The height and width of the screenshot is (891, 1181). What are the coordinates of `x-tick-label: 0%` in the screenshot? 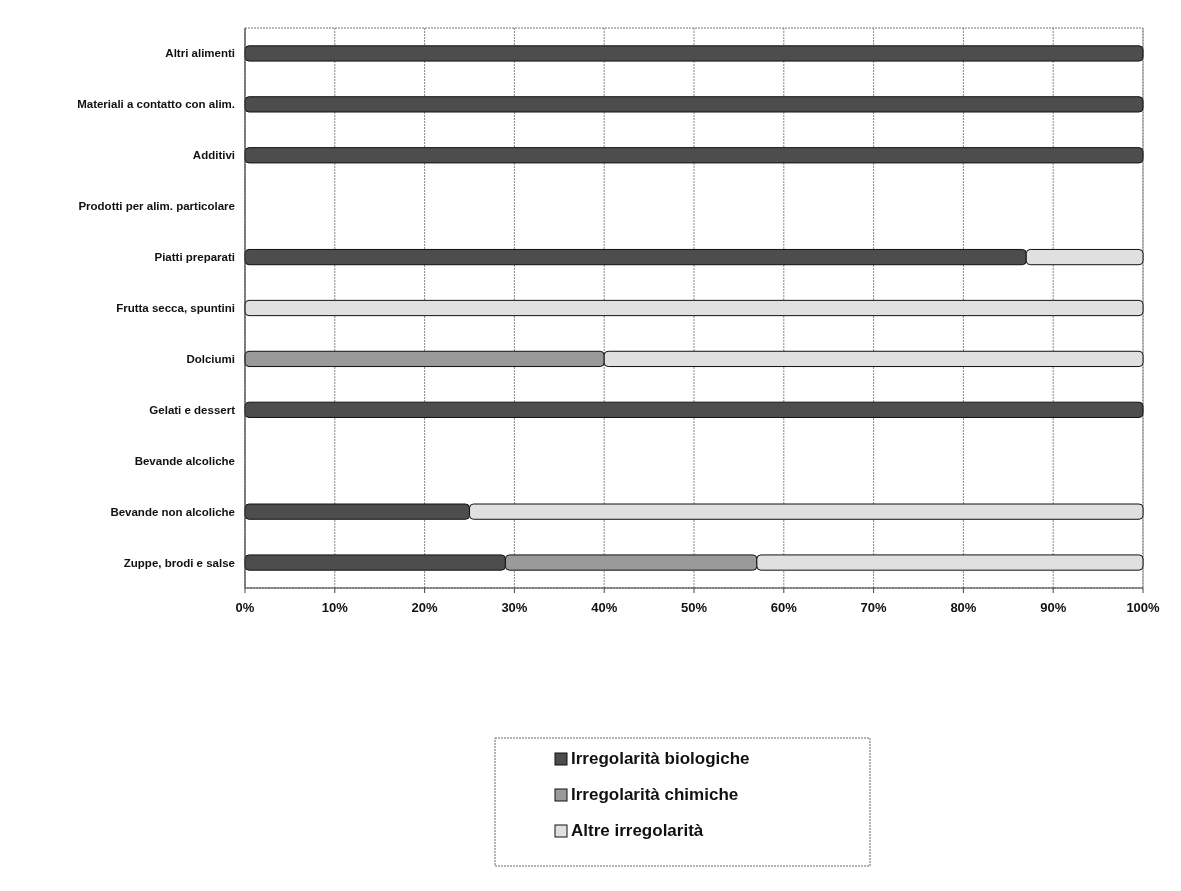 It's located at (245, 607).